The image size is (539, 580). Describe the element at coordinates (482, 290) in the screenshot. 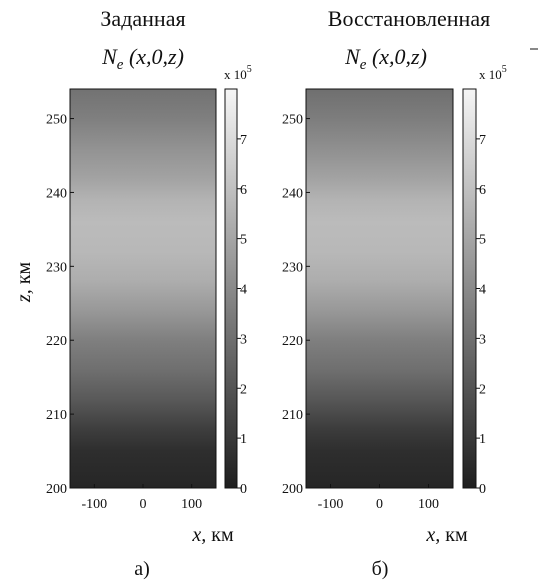

I see `panel-b-colorbar-tick-label: 4` at that location.